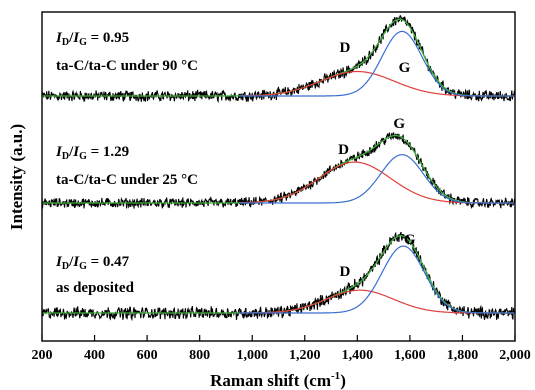  What do you see at coordinates (410, 240) in the screenshot?
I see `g-peak-label-bottom: G` at bounding box center [410, 240].